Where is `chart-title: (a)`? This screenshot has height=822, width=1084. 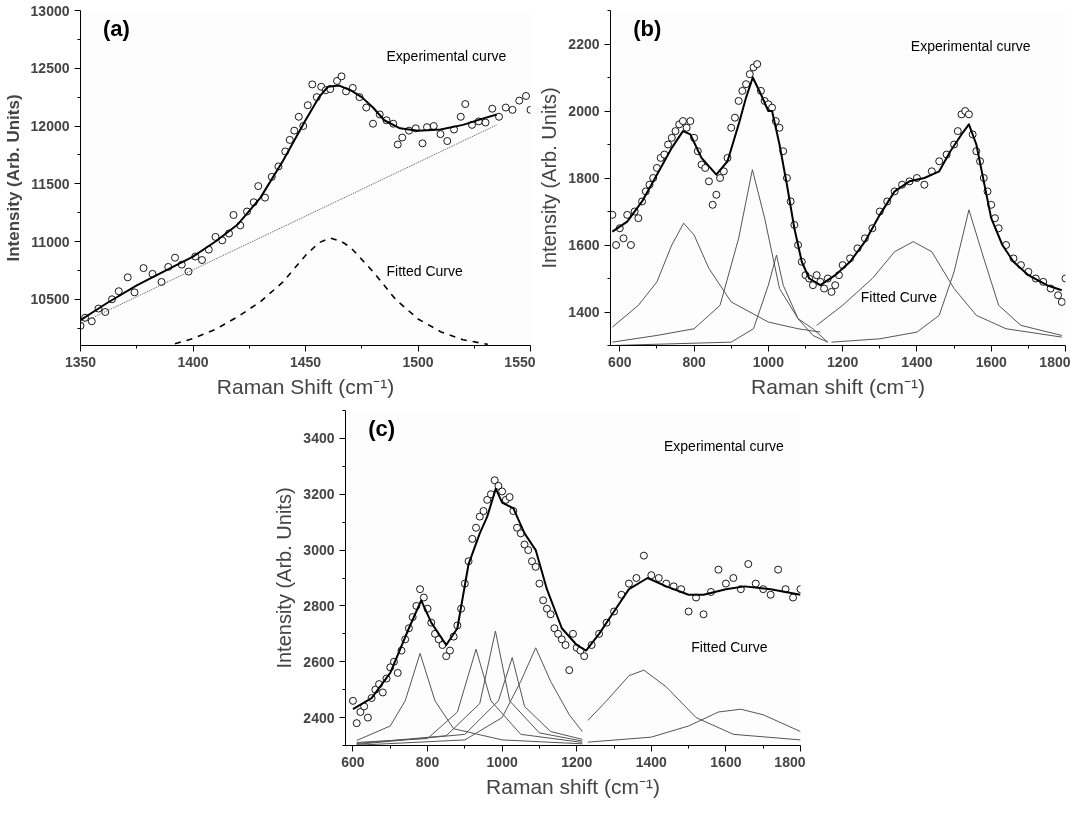 chart-title: (a) is located at coordinates (116, 28).